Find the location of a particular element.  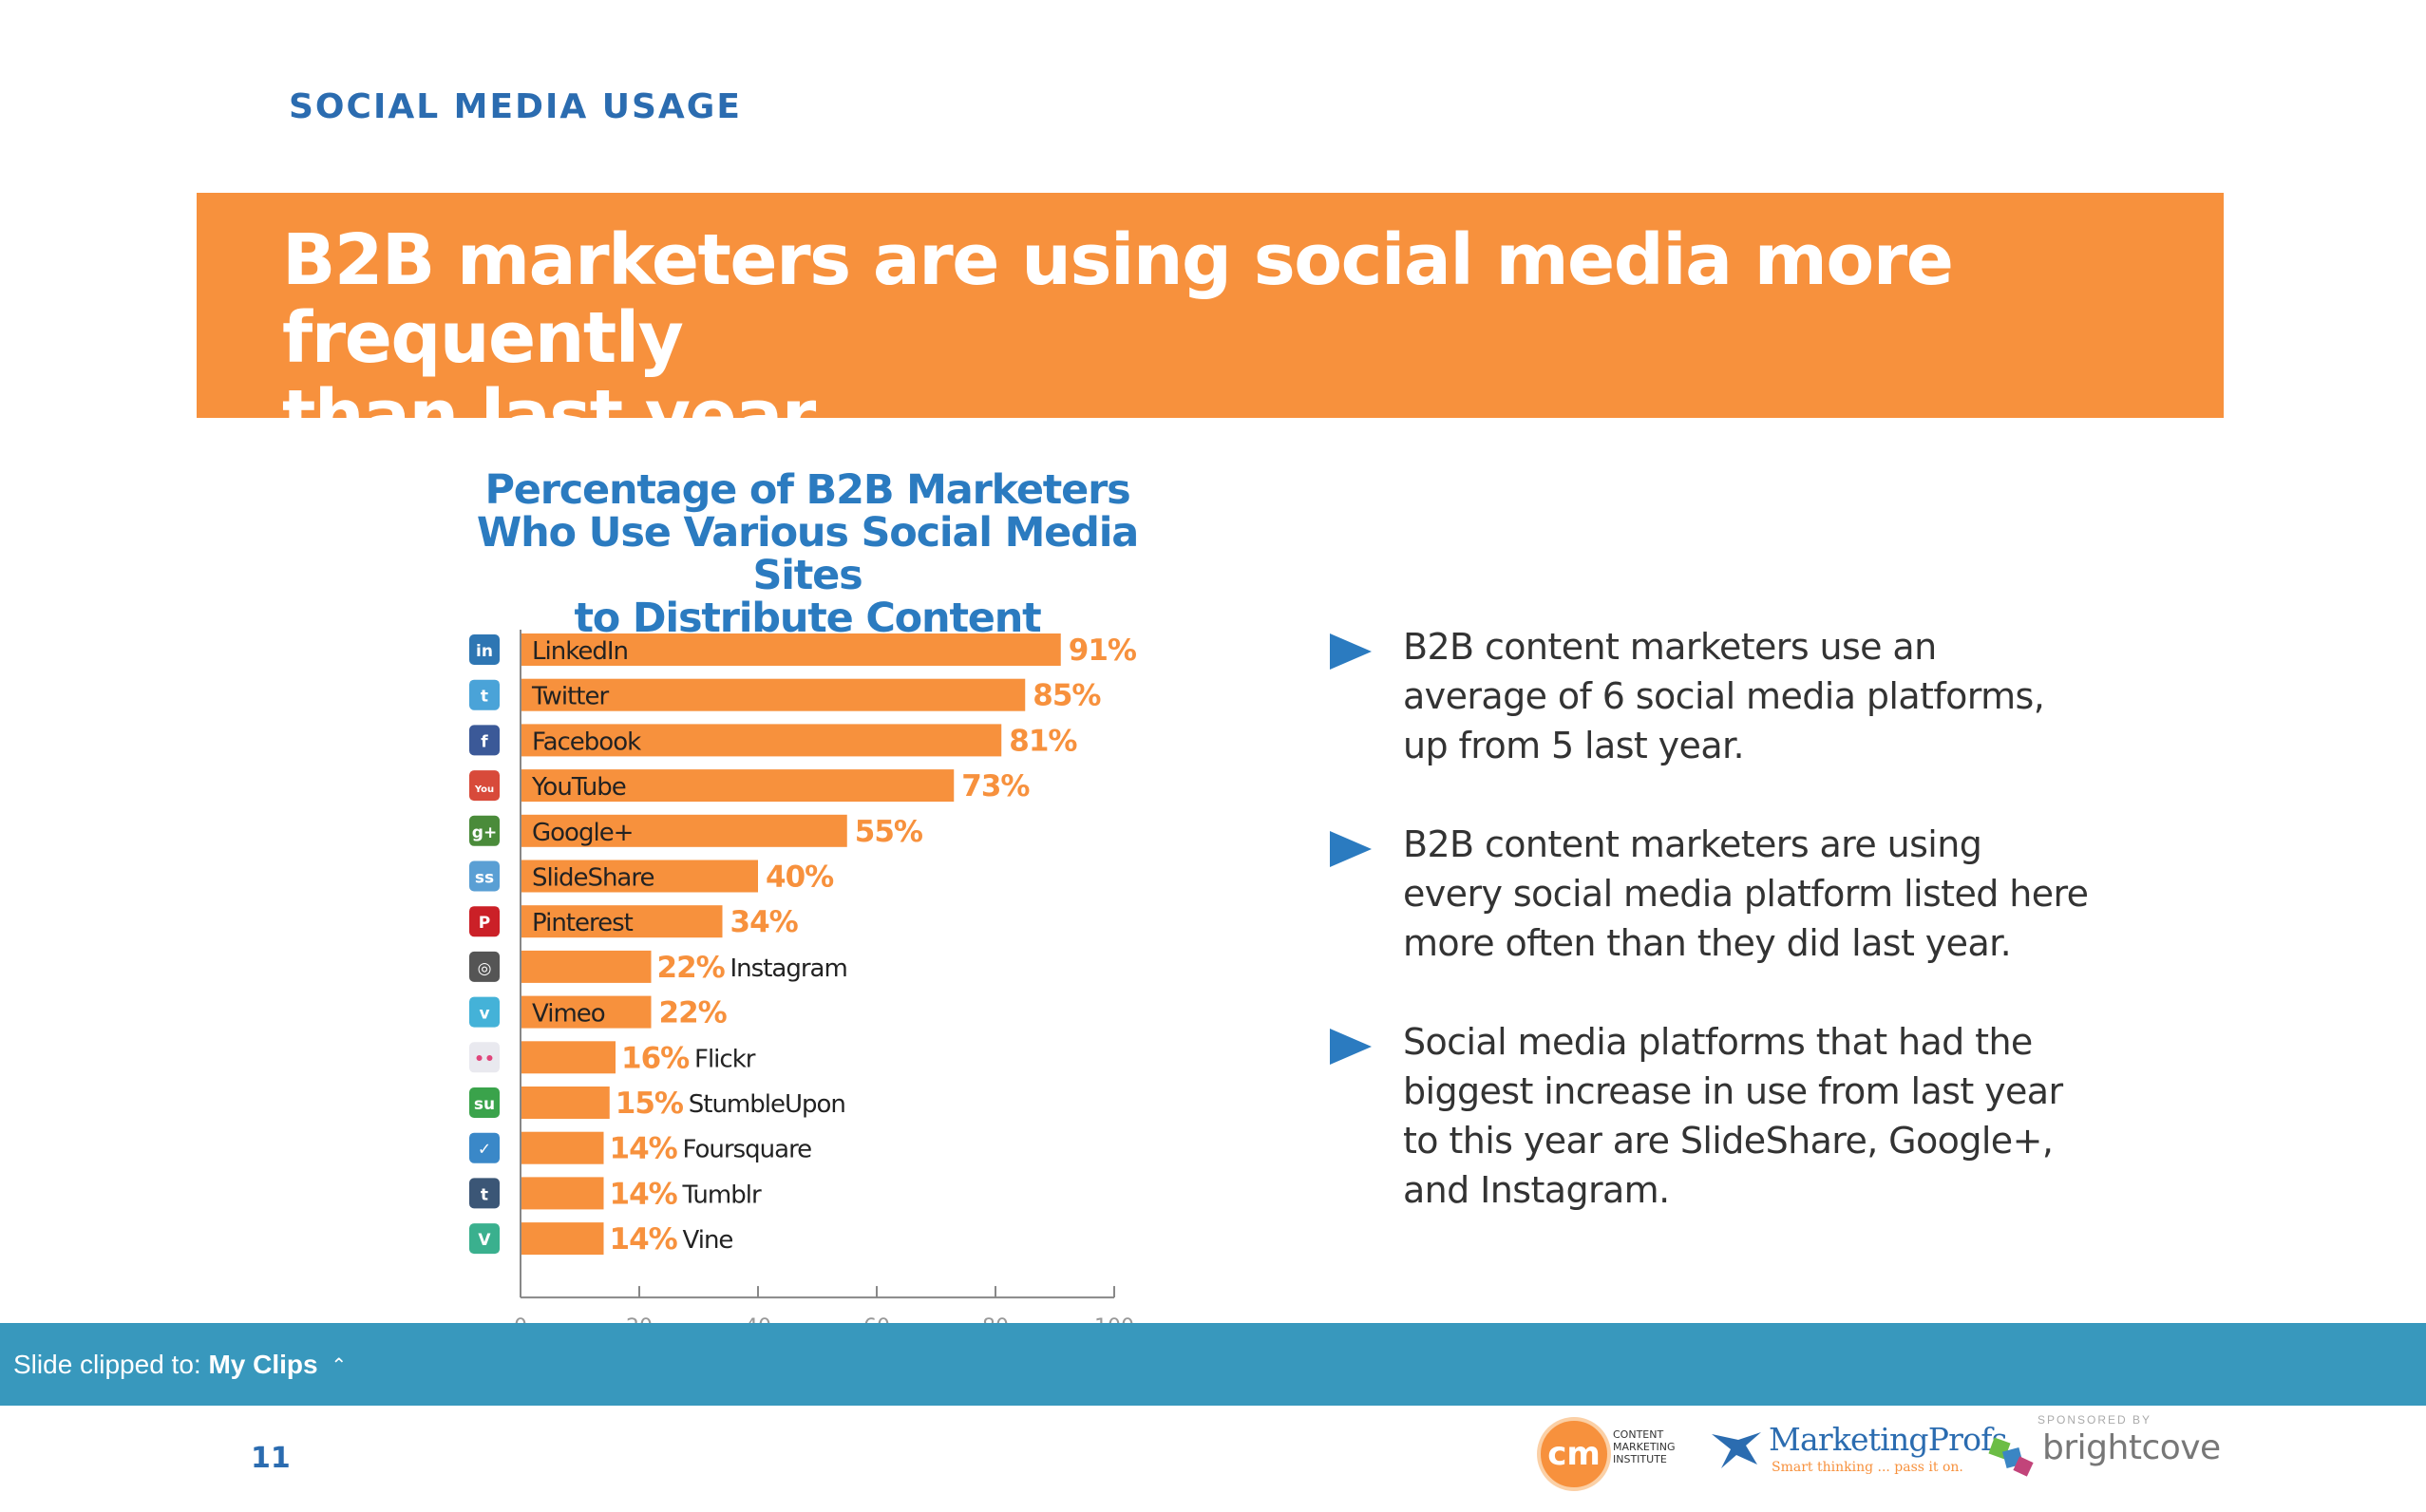

marketingprofs-bird-icon is located at coordinates (1737, 1450).